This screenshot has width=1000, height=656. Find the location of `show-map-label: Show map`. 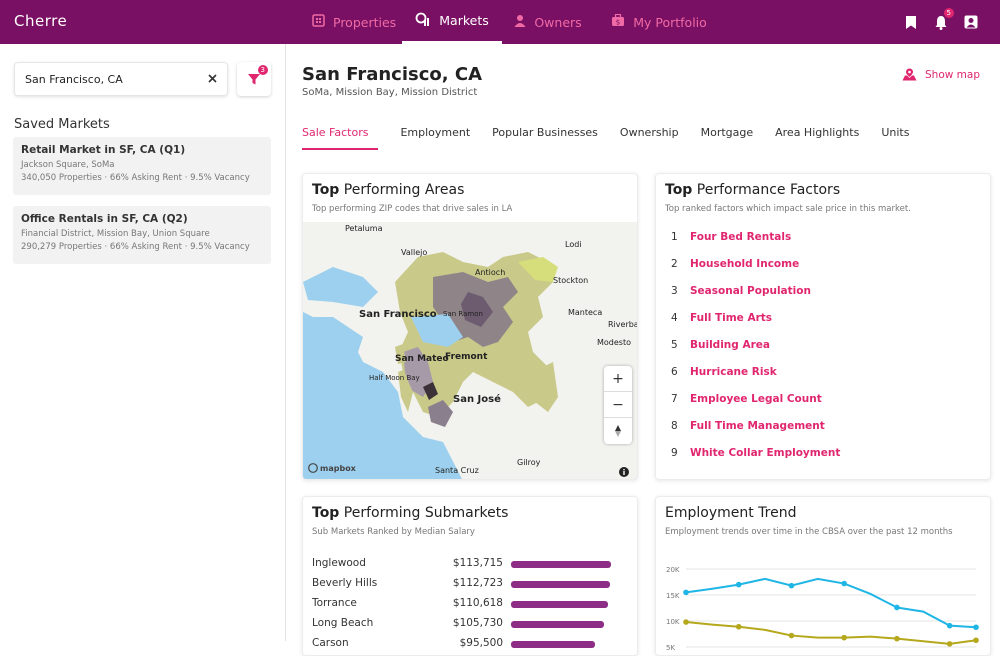

show-map-label: Show map is located at coordinates (952, 74).